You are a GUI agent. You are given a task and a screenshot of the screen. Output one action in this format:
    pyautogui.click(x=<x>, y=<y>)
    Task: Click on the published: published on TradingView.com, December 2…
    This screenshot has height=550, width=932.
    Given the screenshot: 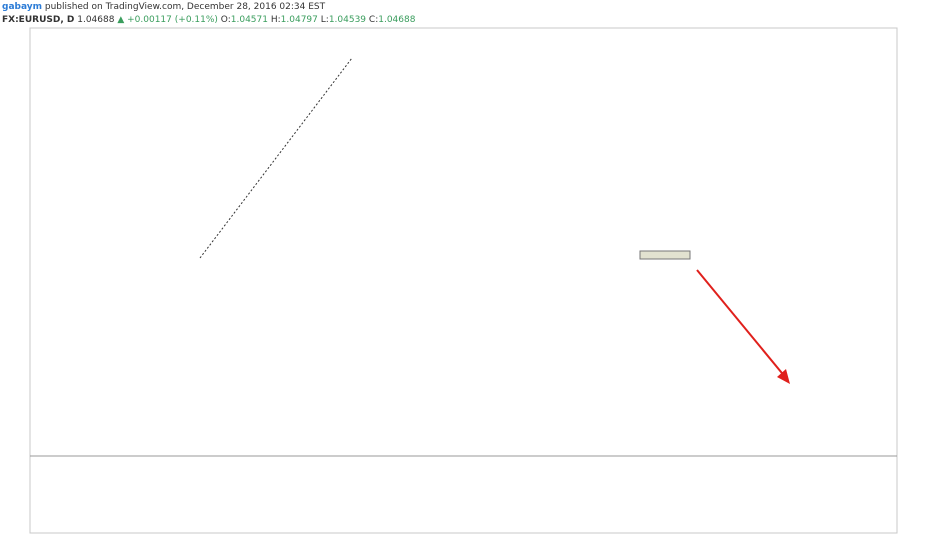 What is the action you would take?
    pyautogui.click(x=185, y=7)
    